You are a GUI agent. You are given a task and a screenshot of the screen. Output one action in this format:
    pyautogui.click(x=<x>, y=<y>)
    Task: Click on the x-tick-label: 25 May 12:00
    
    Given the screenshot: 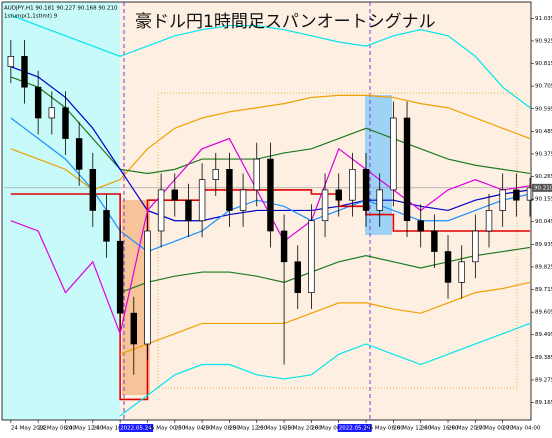 What is the action you would take?
    pyautogui.click(x=248, y=429)
    